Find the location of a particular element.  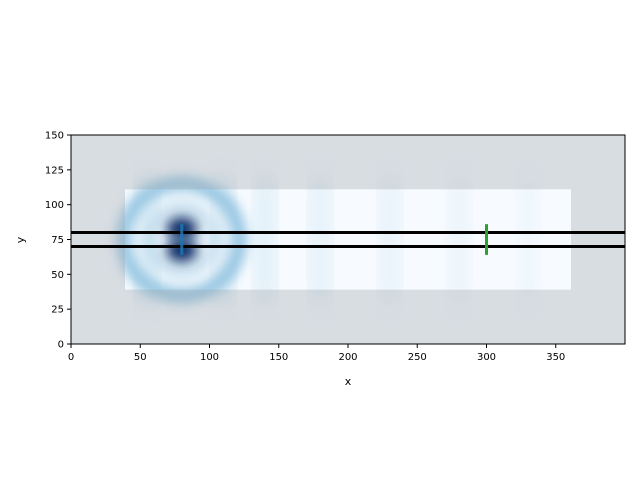

y-tick-label: 50 is located at coordinates (57, 275).